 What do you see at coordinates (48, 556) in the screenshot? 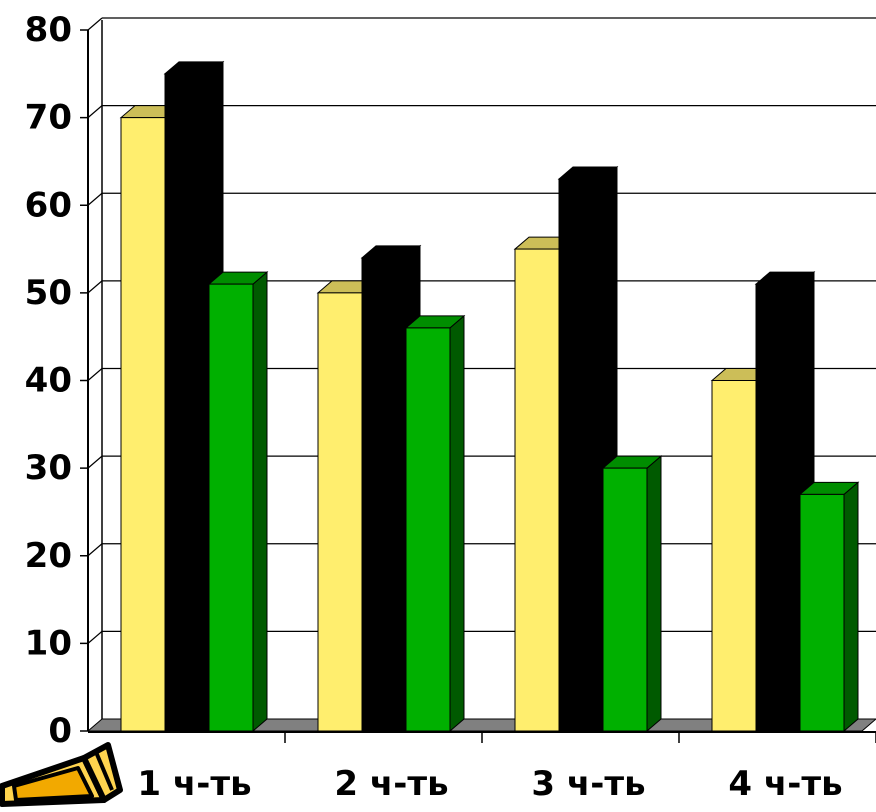
I see `y-tick-label: 20` at bounding box center [48, 556].